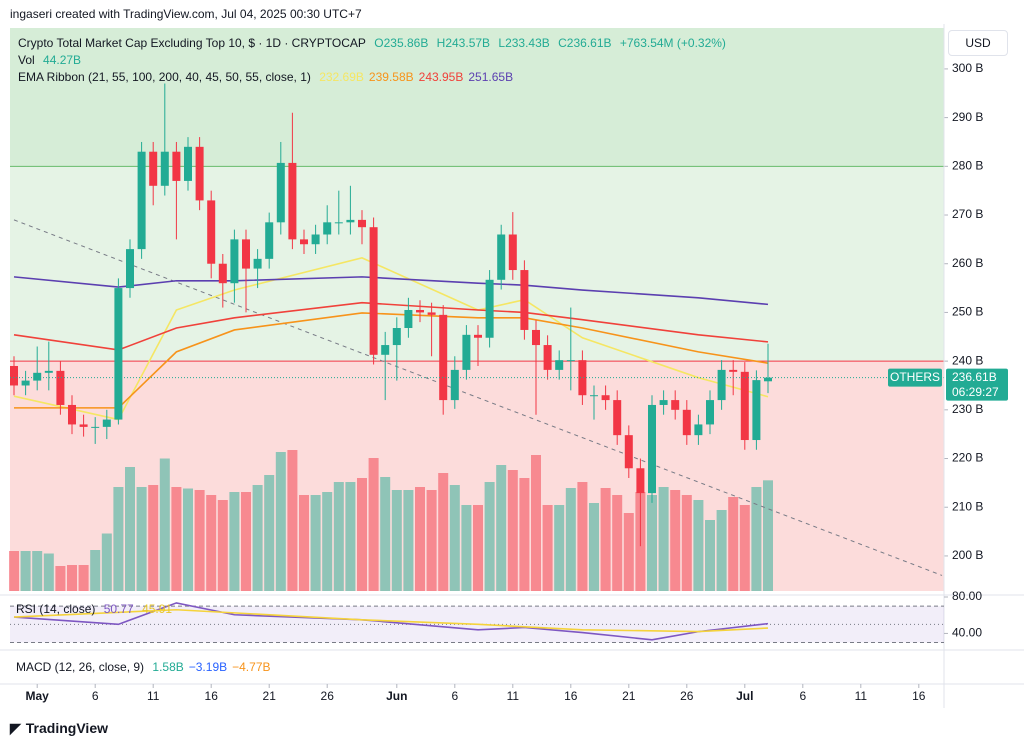  Describe the element at coordinates (744, 696) in the screenshot. I see `x-tick-label: Jul` at that location.